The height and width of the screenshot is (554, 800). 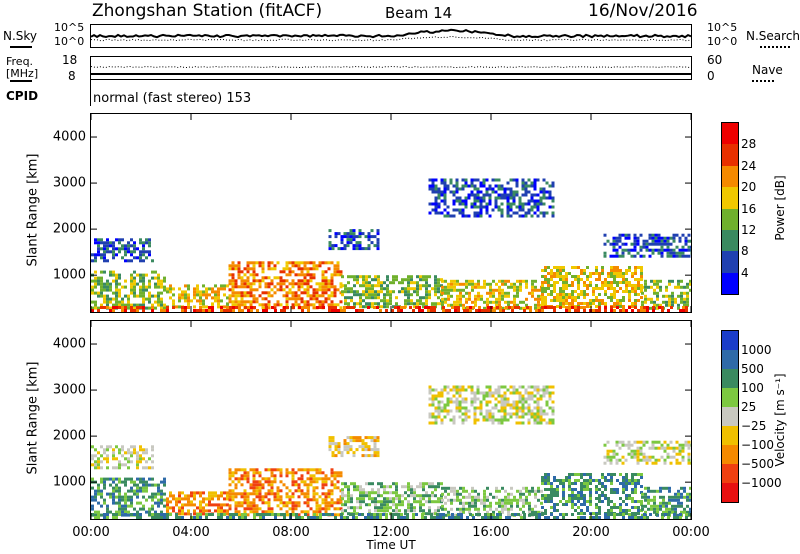 What do you see at coordinates (591, 532) in the screenshot?
I see `x-tick-label: 20:00` at bounding box center [591, 532].